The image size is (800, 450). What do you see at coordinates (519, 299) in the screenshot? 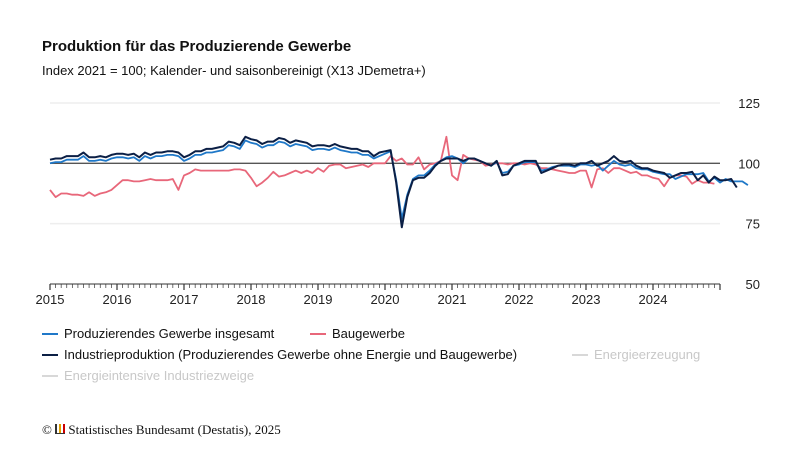
I see `x-tick-label: 2022` at bounding box center [519, 299].